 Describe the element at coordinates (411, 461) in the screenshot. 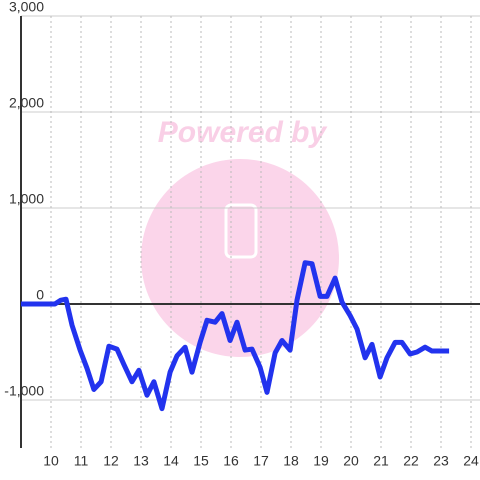

I see `x-tick-label: 22` at that location.